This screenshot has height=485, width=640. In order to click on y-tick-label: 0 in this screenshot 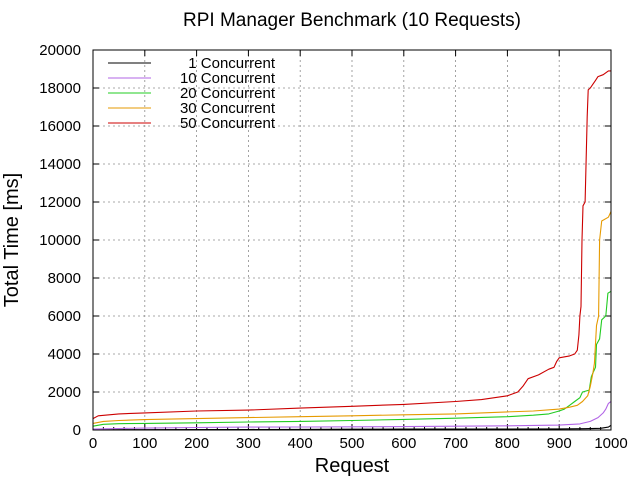, I will do `click(77, 430)`.